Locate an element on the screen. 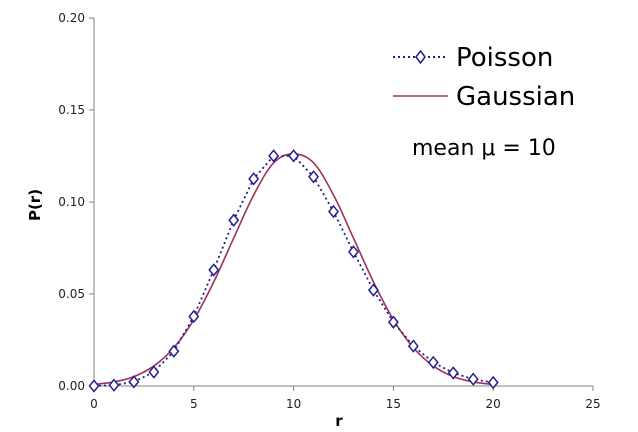  legend: Poisson Gaussian is located at coordinates (484, 77).